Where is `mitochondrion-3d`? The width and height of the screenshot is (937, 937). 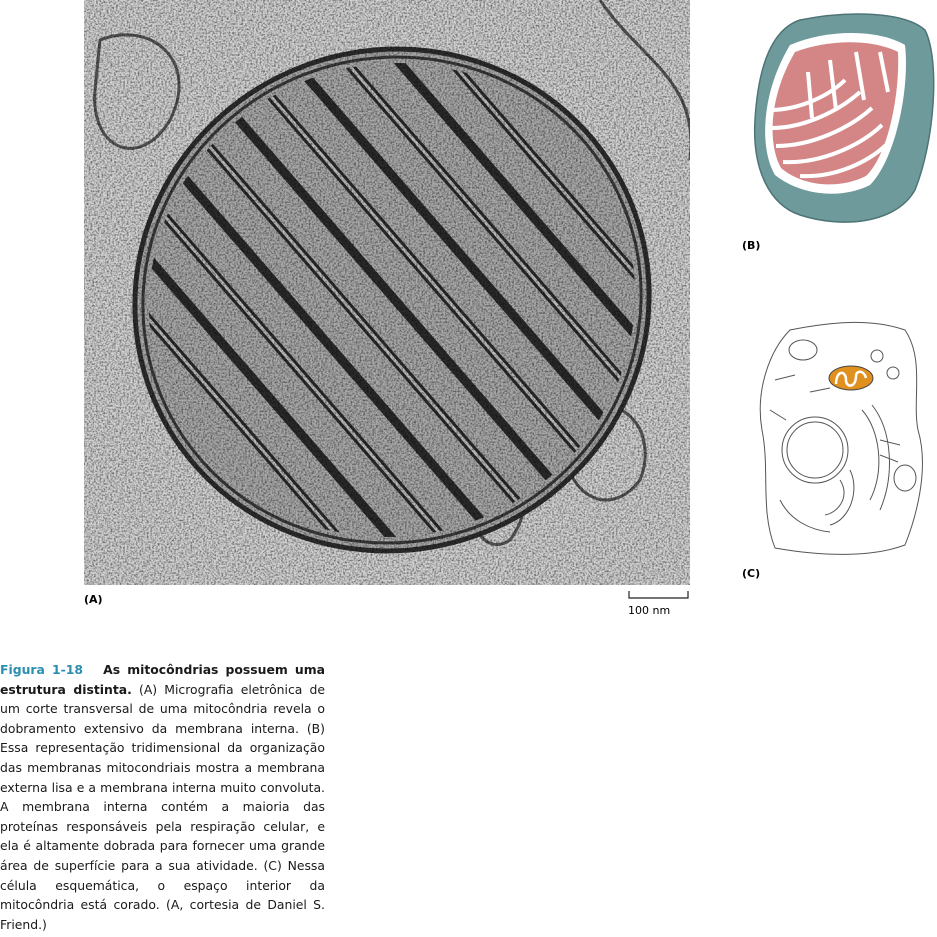
mitochondrion-3d is located at coordinates (844, 118).